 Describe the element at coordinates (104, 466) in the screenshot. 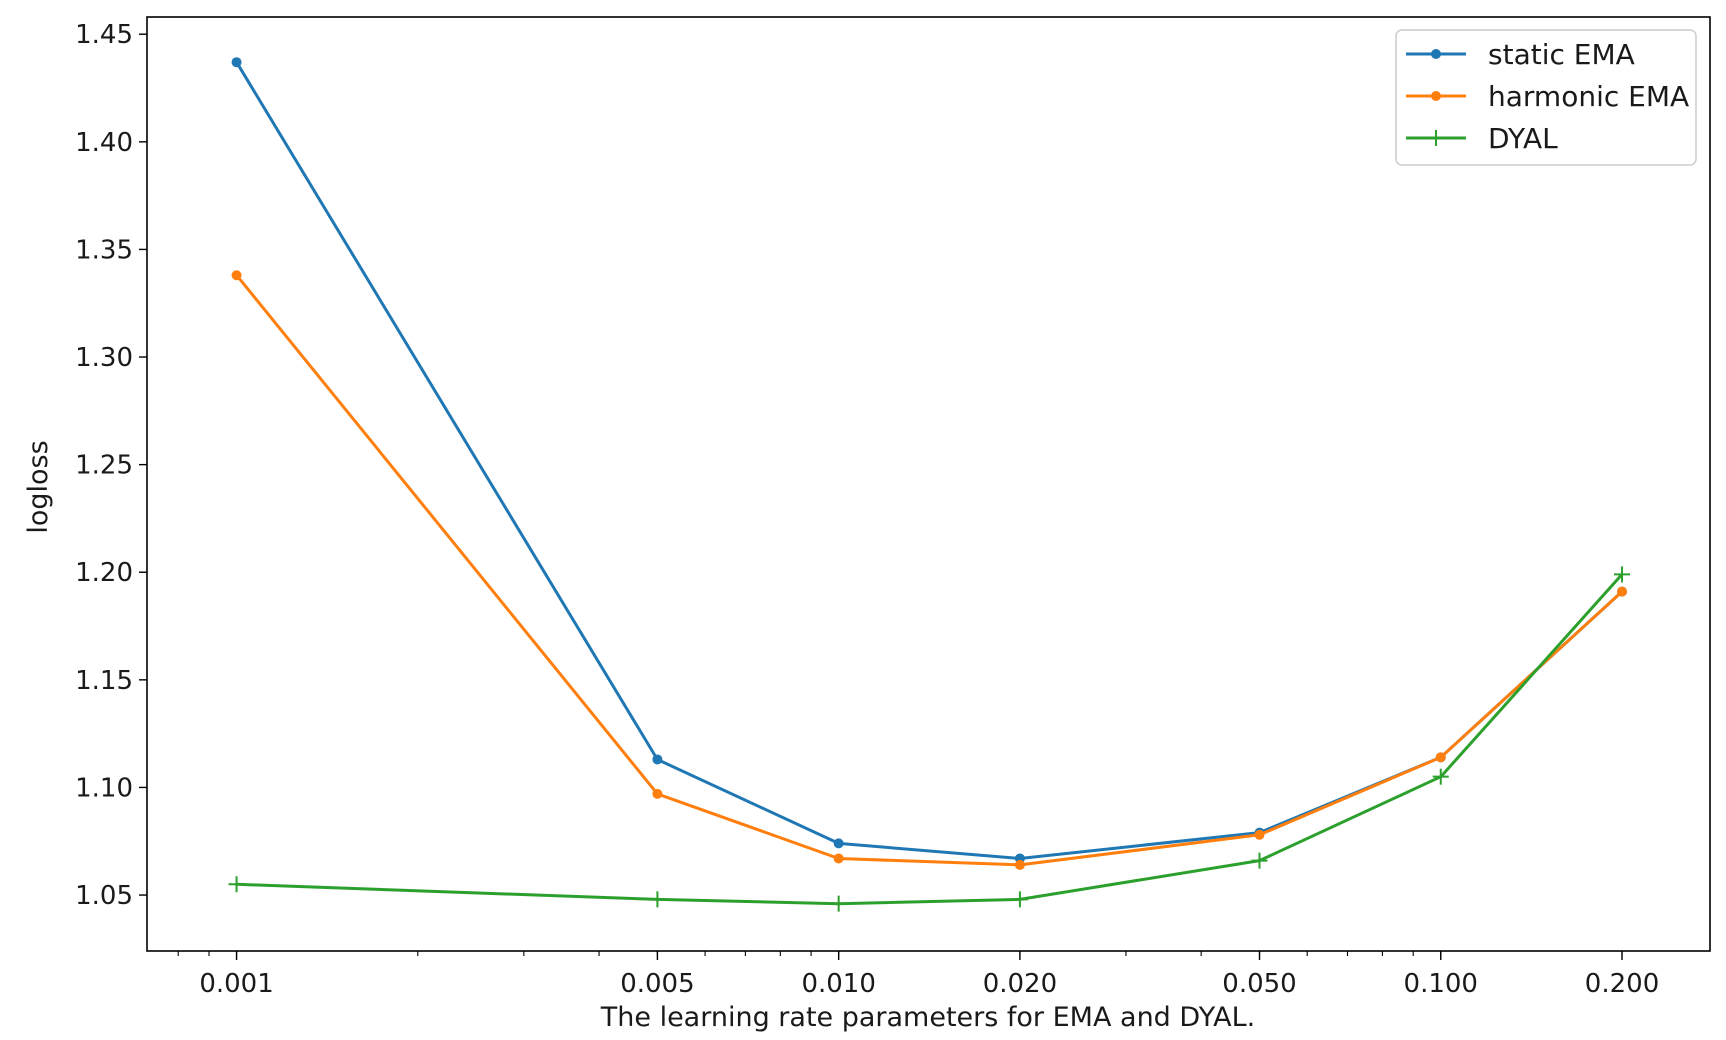

I see `y-tick-label: 1.25` at that location.